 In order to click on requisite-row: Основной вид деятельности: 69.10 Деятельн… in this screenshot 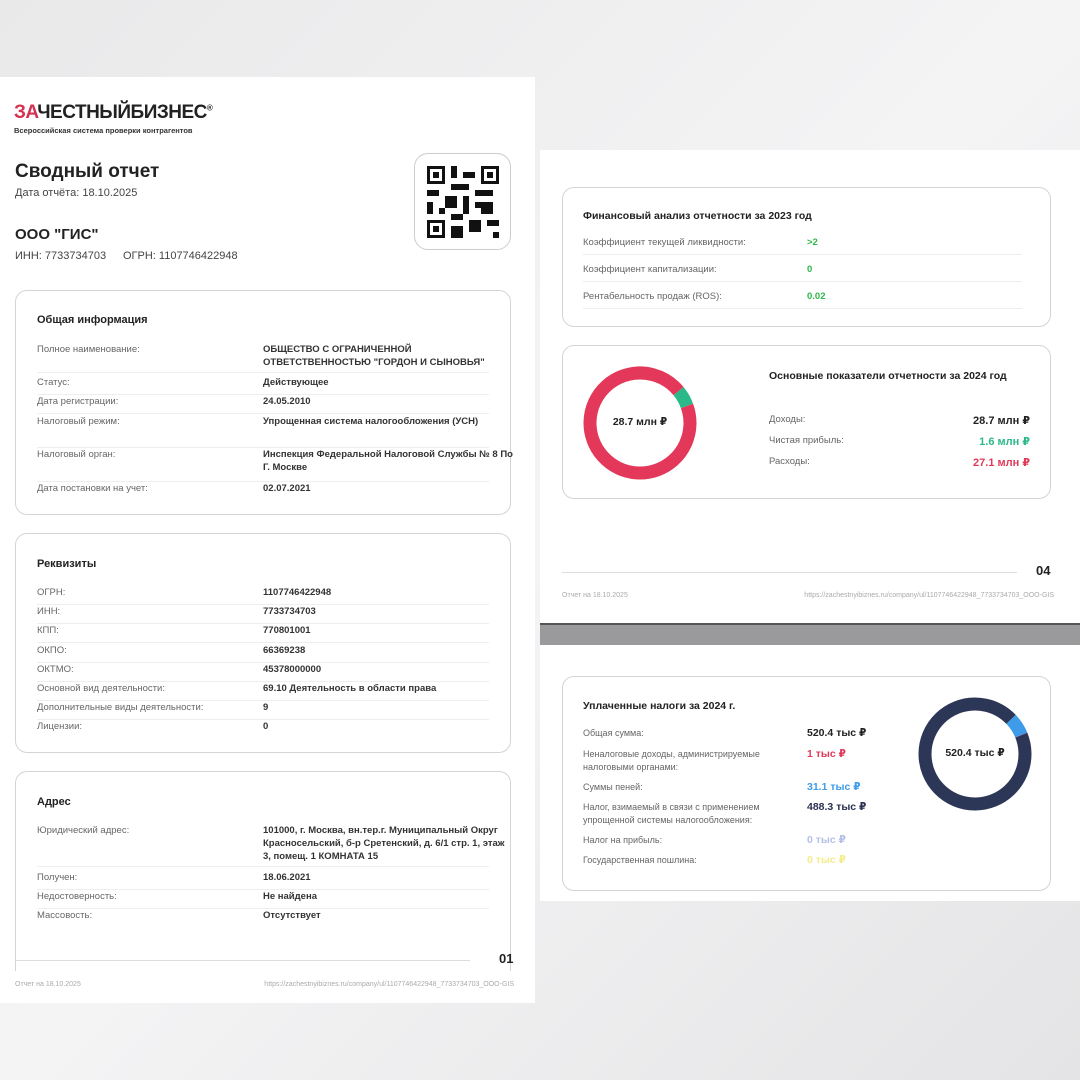, I will do `click(263, 691)`.